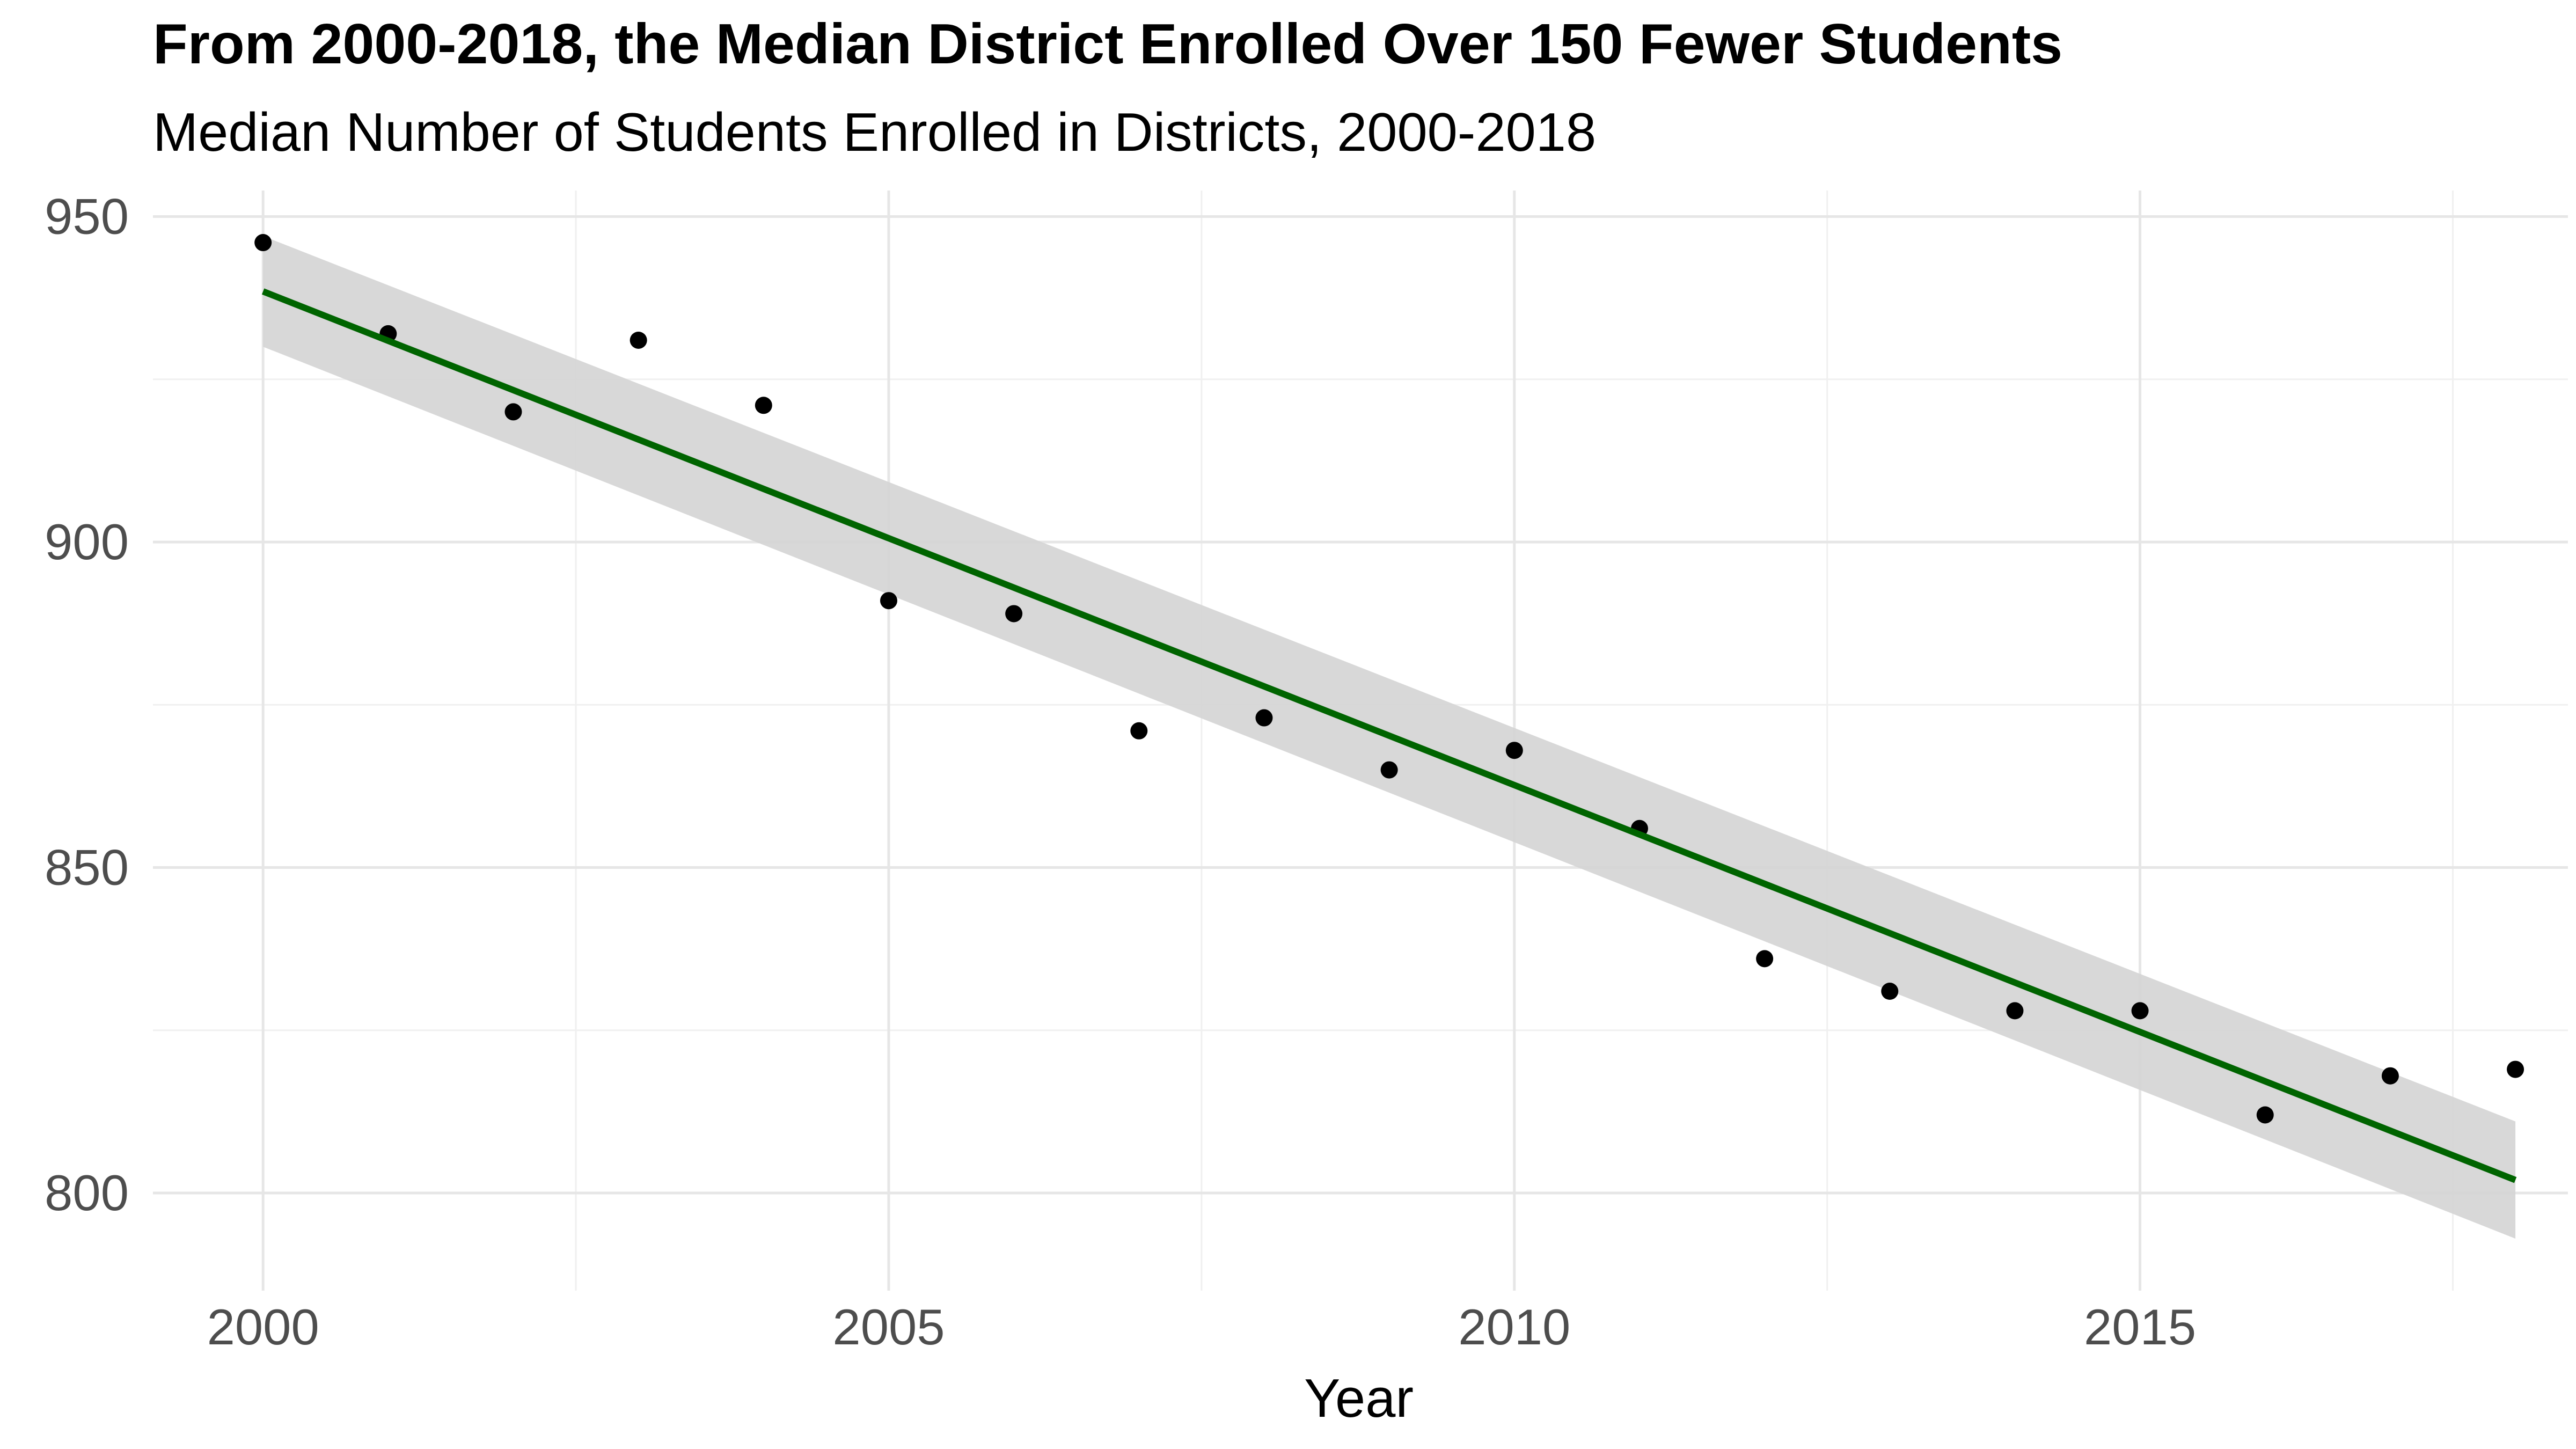 The height and width of the screenshot is (1449, 2576). I want to click on x-tick-label: 2005, so click(888, 1327).